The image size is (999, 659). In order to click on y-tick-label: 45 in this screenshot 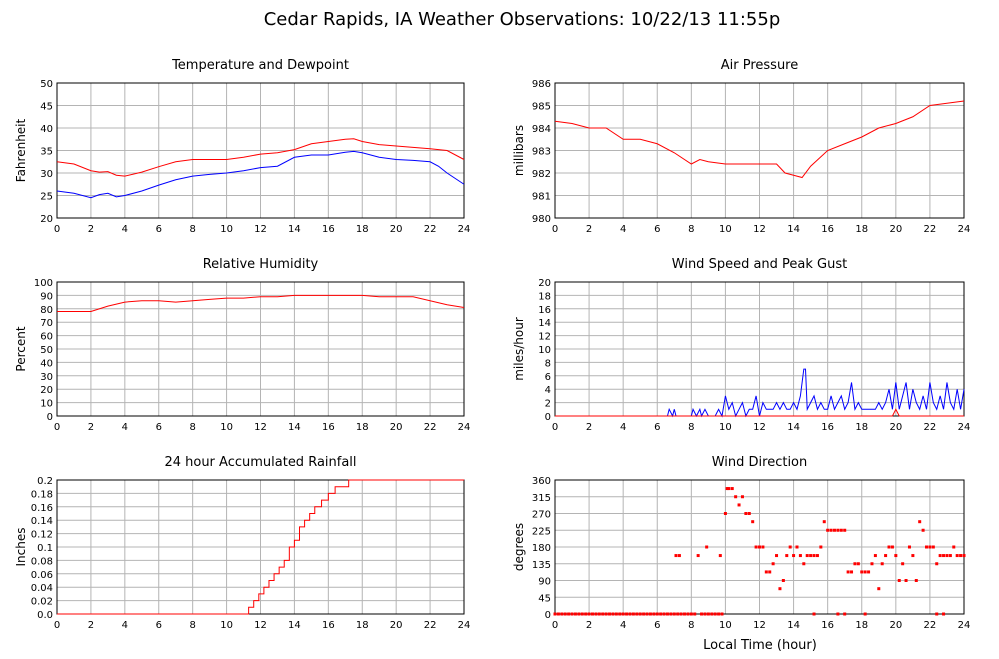, I will do `click(46, 107)`.